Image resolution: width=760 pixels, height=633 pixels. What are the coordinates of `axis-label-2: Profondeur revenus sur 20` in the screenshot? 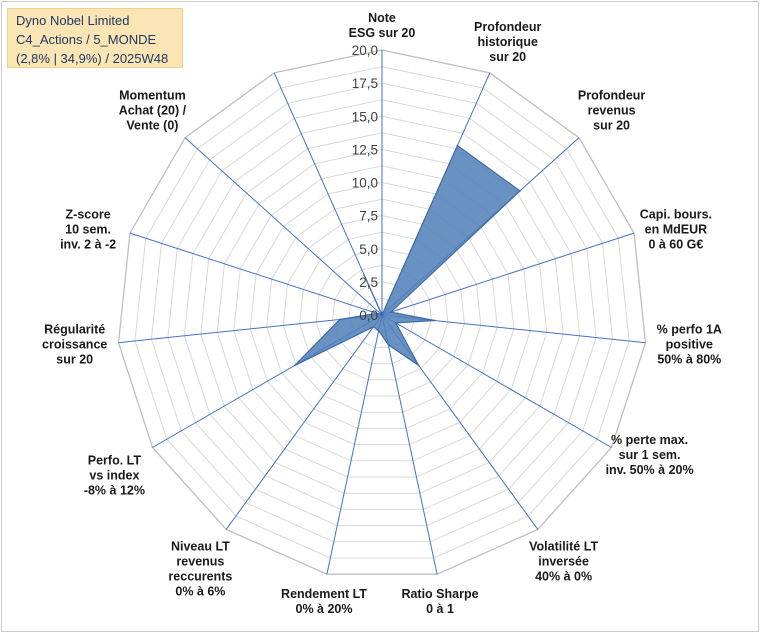 It's located at (611, 110).